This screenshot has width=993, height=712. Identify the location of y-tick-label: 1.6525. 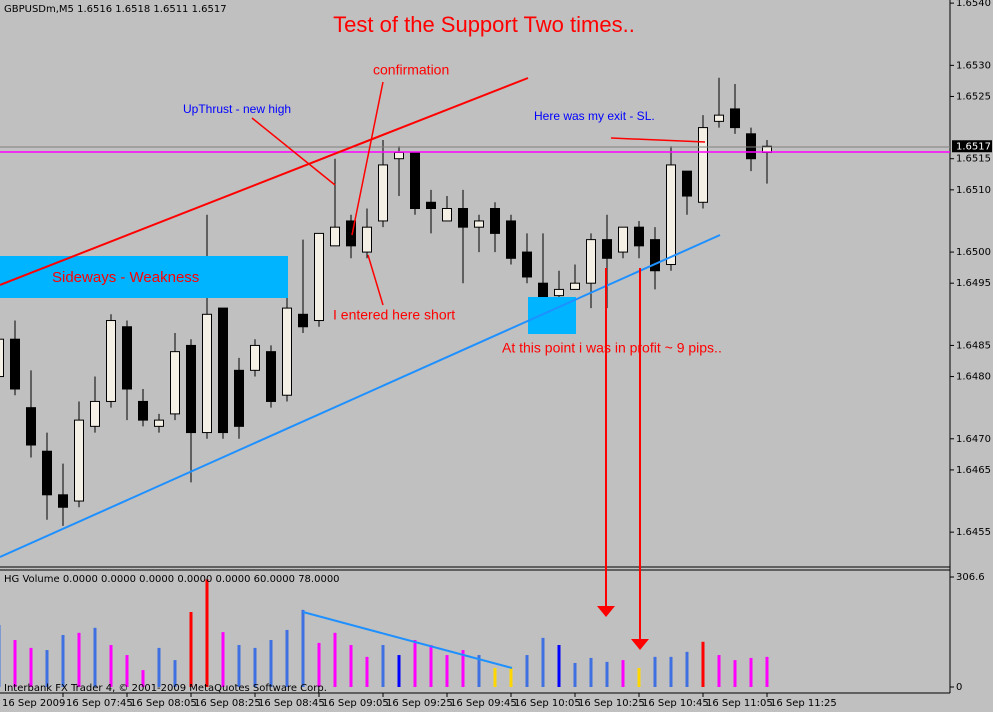
(973, 96).